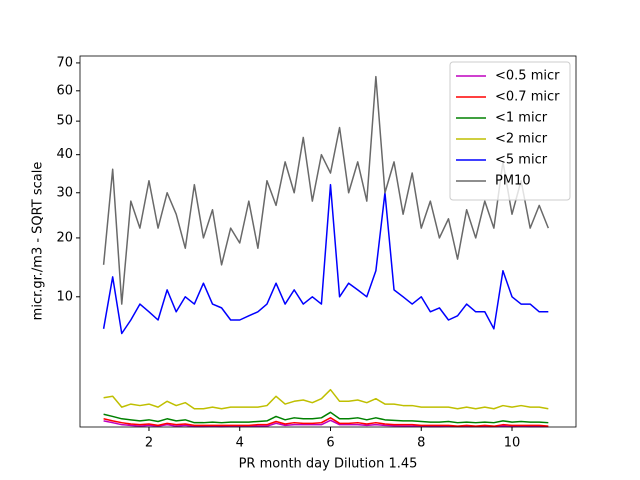  Describe the element at coordinates (38, 241) in the screenshot. I see `y-axis-label: micr.gr./m3 - SQRT scale` at that location.